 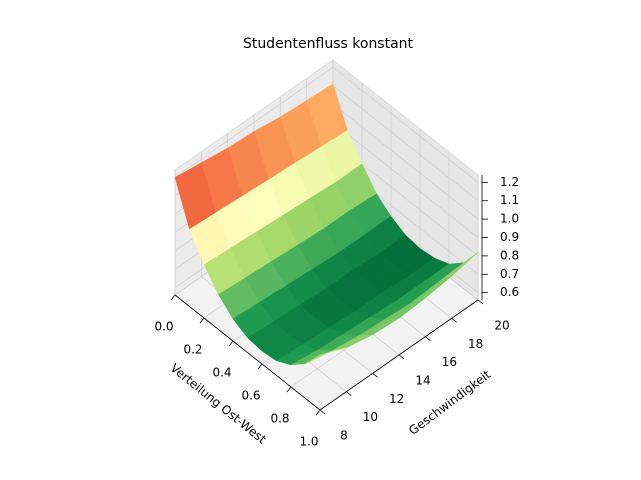 I want to click on y-tick-label: 18, so click(x=475, y=344).